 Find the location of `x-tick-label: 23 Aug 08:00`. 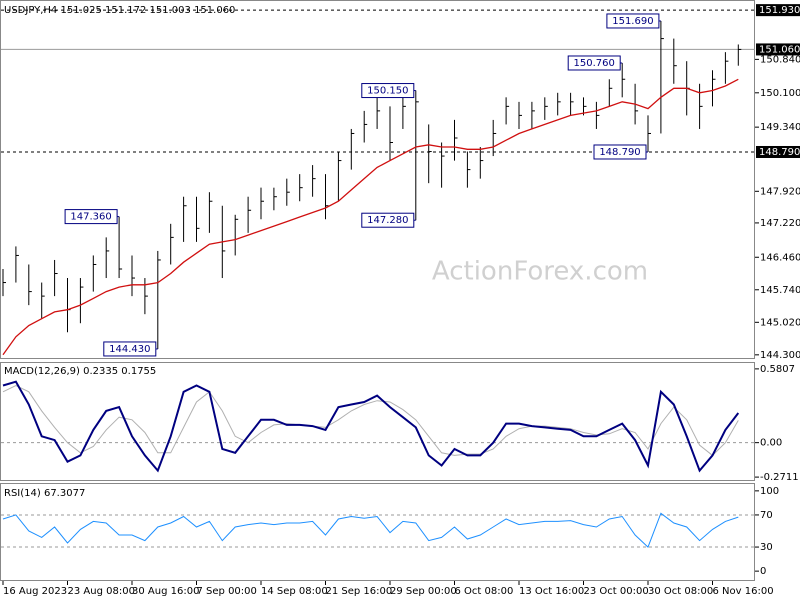

x-tick-label: 23 Aug 08:00 is located at coordinates (101, 591).